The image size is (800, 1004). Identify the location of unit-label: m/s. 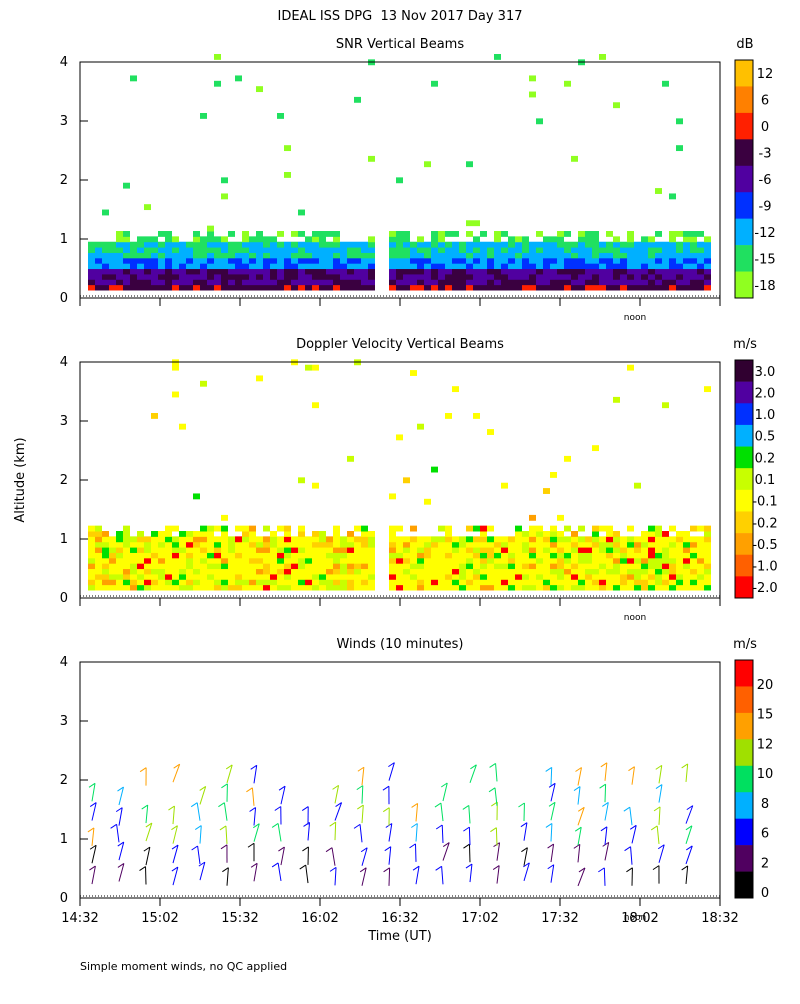
(745, 344).